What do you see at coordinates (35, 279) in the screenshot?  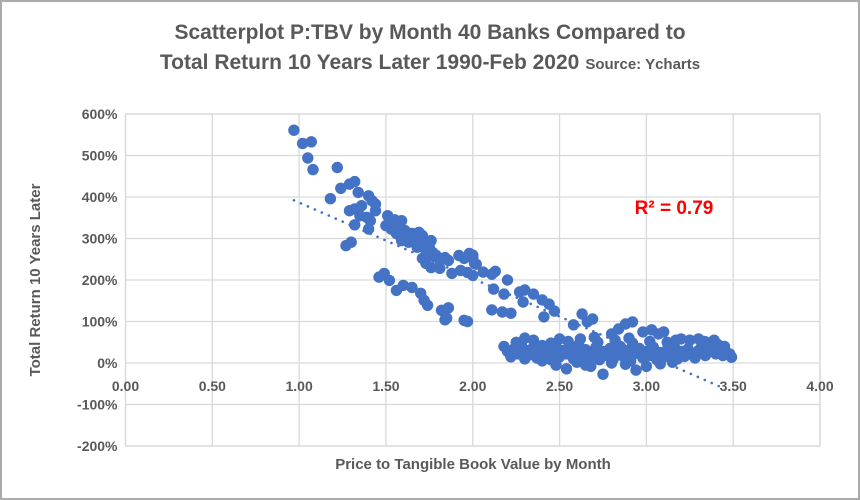 I see `y-axis-title: Total Return 10 Years Later` at bounding box center [35, 279].